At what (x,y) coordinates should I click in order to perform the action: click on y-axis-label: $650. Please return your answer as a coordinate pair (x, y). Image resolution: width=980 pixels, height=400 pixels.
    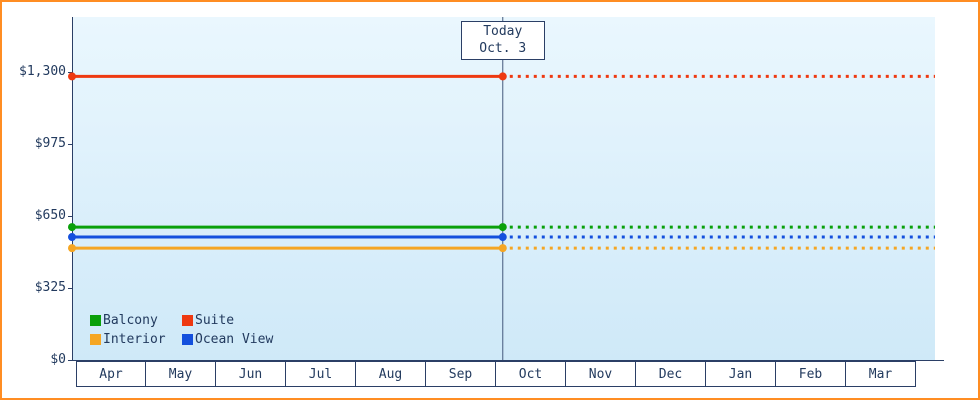
    Looking at the image, I should click on (50, 215).